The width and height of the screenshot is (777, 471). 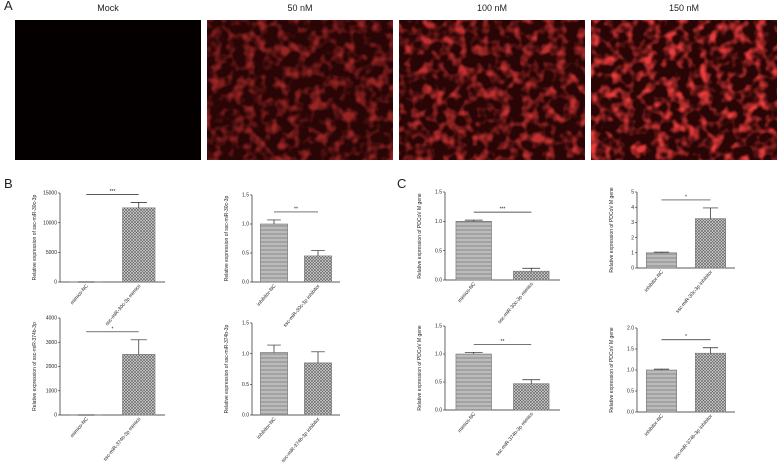 What do you see at coordinates (632, 238) in the screenshot?
I see `y-tick-label: 2` at bounding box center [632, 238].